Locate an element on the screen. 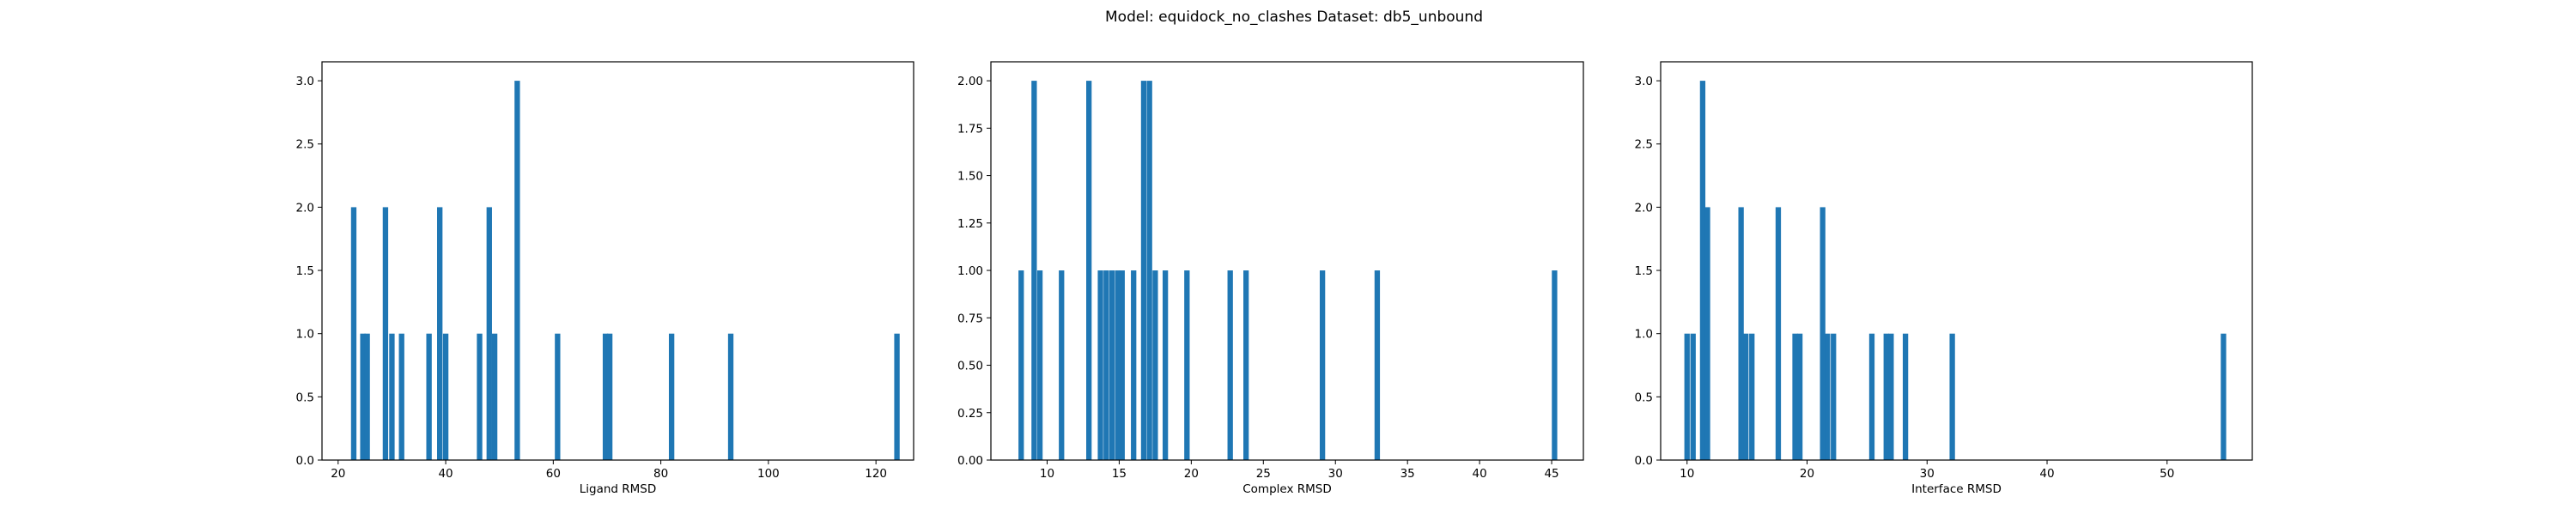 This screenshot has width=2576, height=515. y-axis-ticks: 0.00 0.25 0.50 0.75 1.00 1.25 1.50 1.75 2.00 is located at coordinates (974, 271).